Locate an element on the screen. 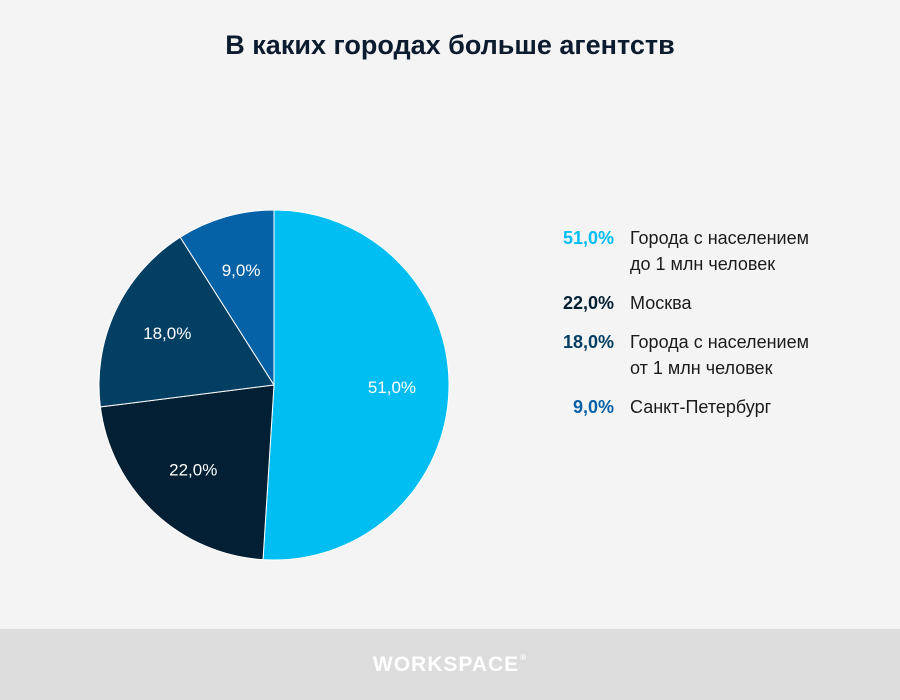 The image size is (900, 700). chart-title: В каких городах больше агентств is located at coordinates (450, 45).